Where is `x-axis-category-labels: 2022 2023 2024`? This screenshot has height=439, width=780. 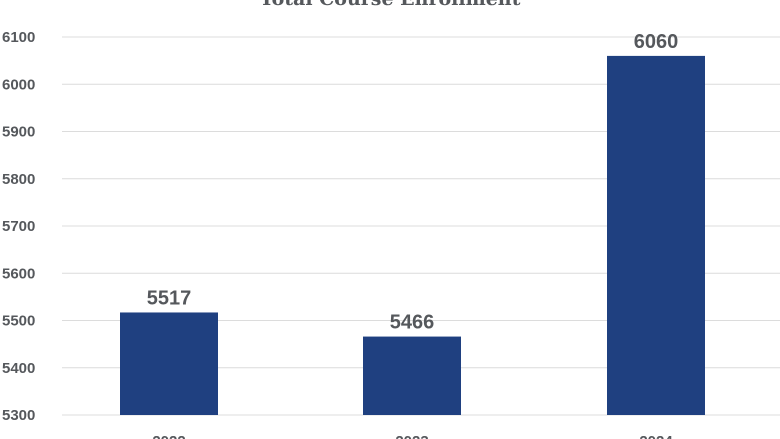
x-axis-category-labels: 2022 2023 2024 is located at coordinates (412, 436).